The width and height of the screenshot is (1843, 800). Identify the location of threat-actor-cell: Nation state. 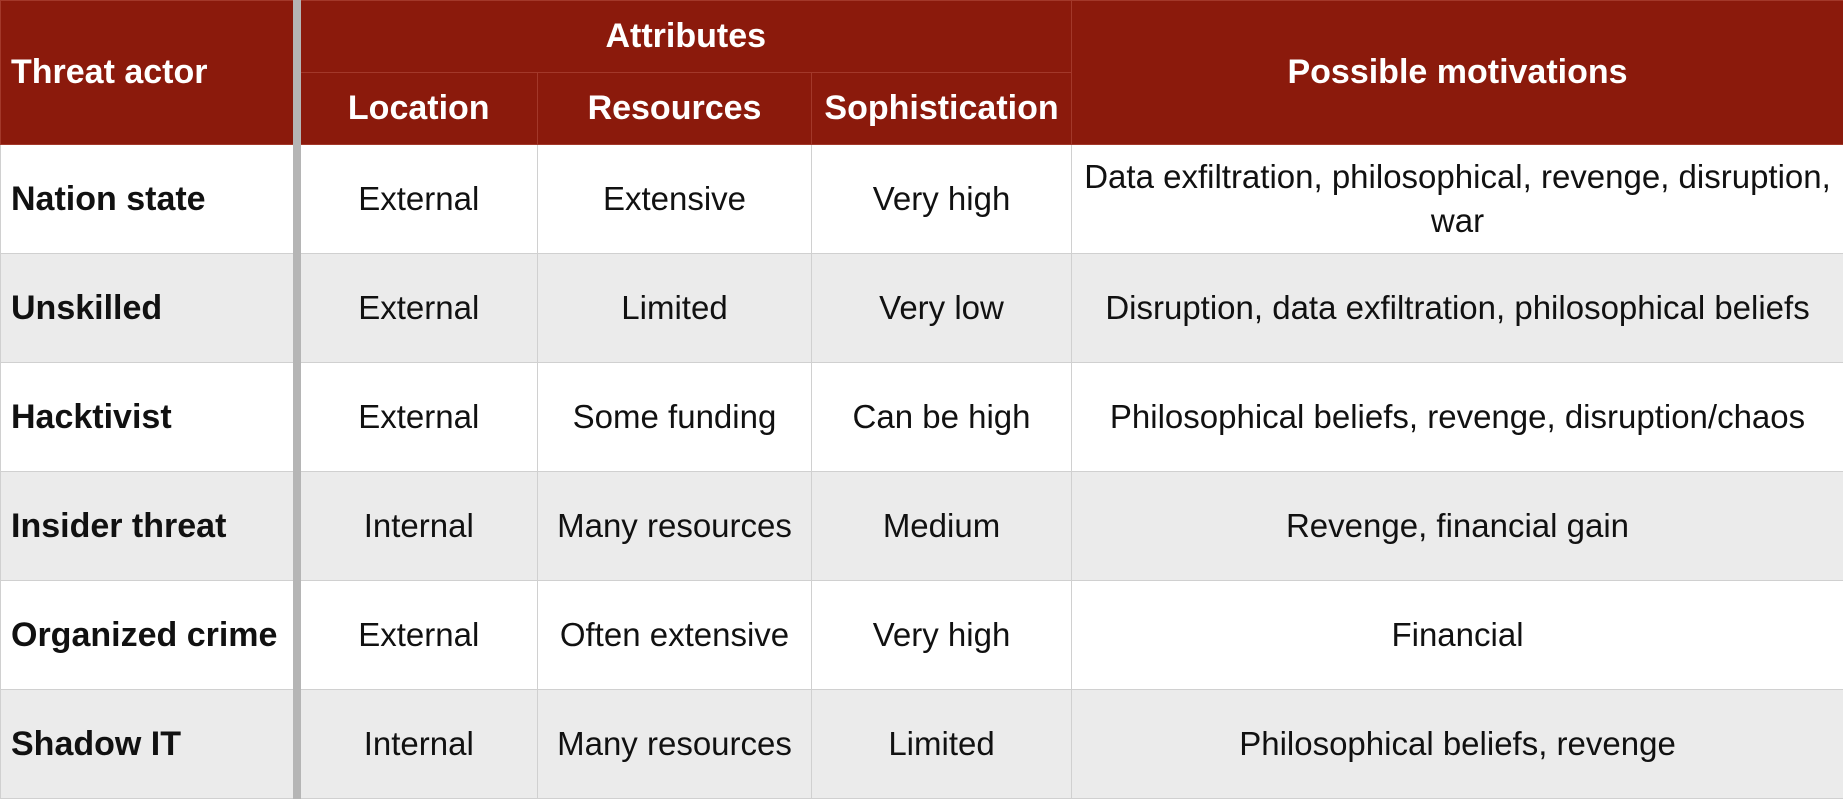
(150, 199).